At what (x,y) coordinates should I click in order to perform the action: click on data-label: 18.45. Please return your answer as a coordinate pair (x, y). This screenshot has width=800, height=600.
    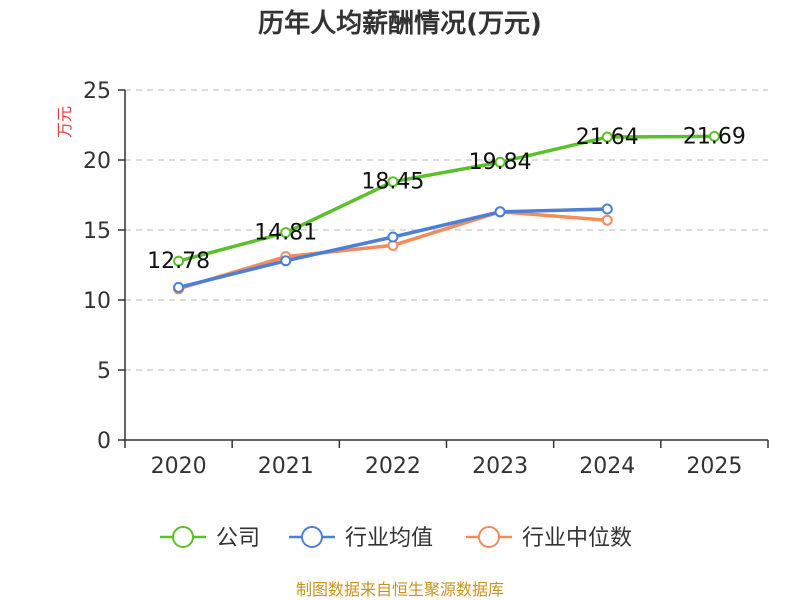
    Looking at the image, I should click on (392, 182).